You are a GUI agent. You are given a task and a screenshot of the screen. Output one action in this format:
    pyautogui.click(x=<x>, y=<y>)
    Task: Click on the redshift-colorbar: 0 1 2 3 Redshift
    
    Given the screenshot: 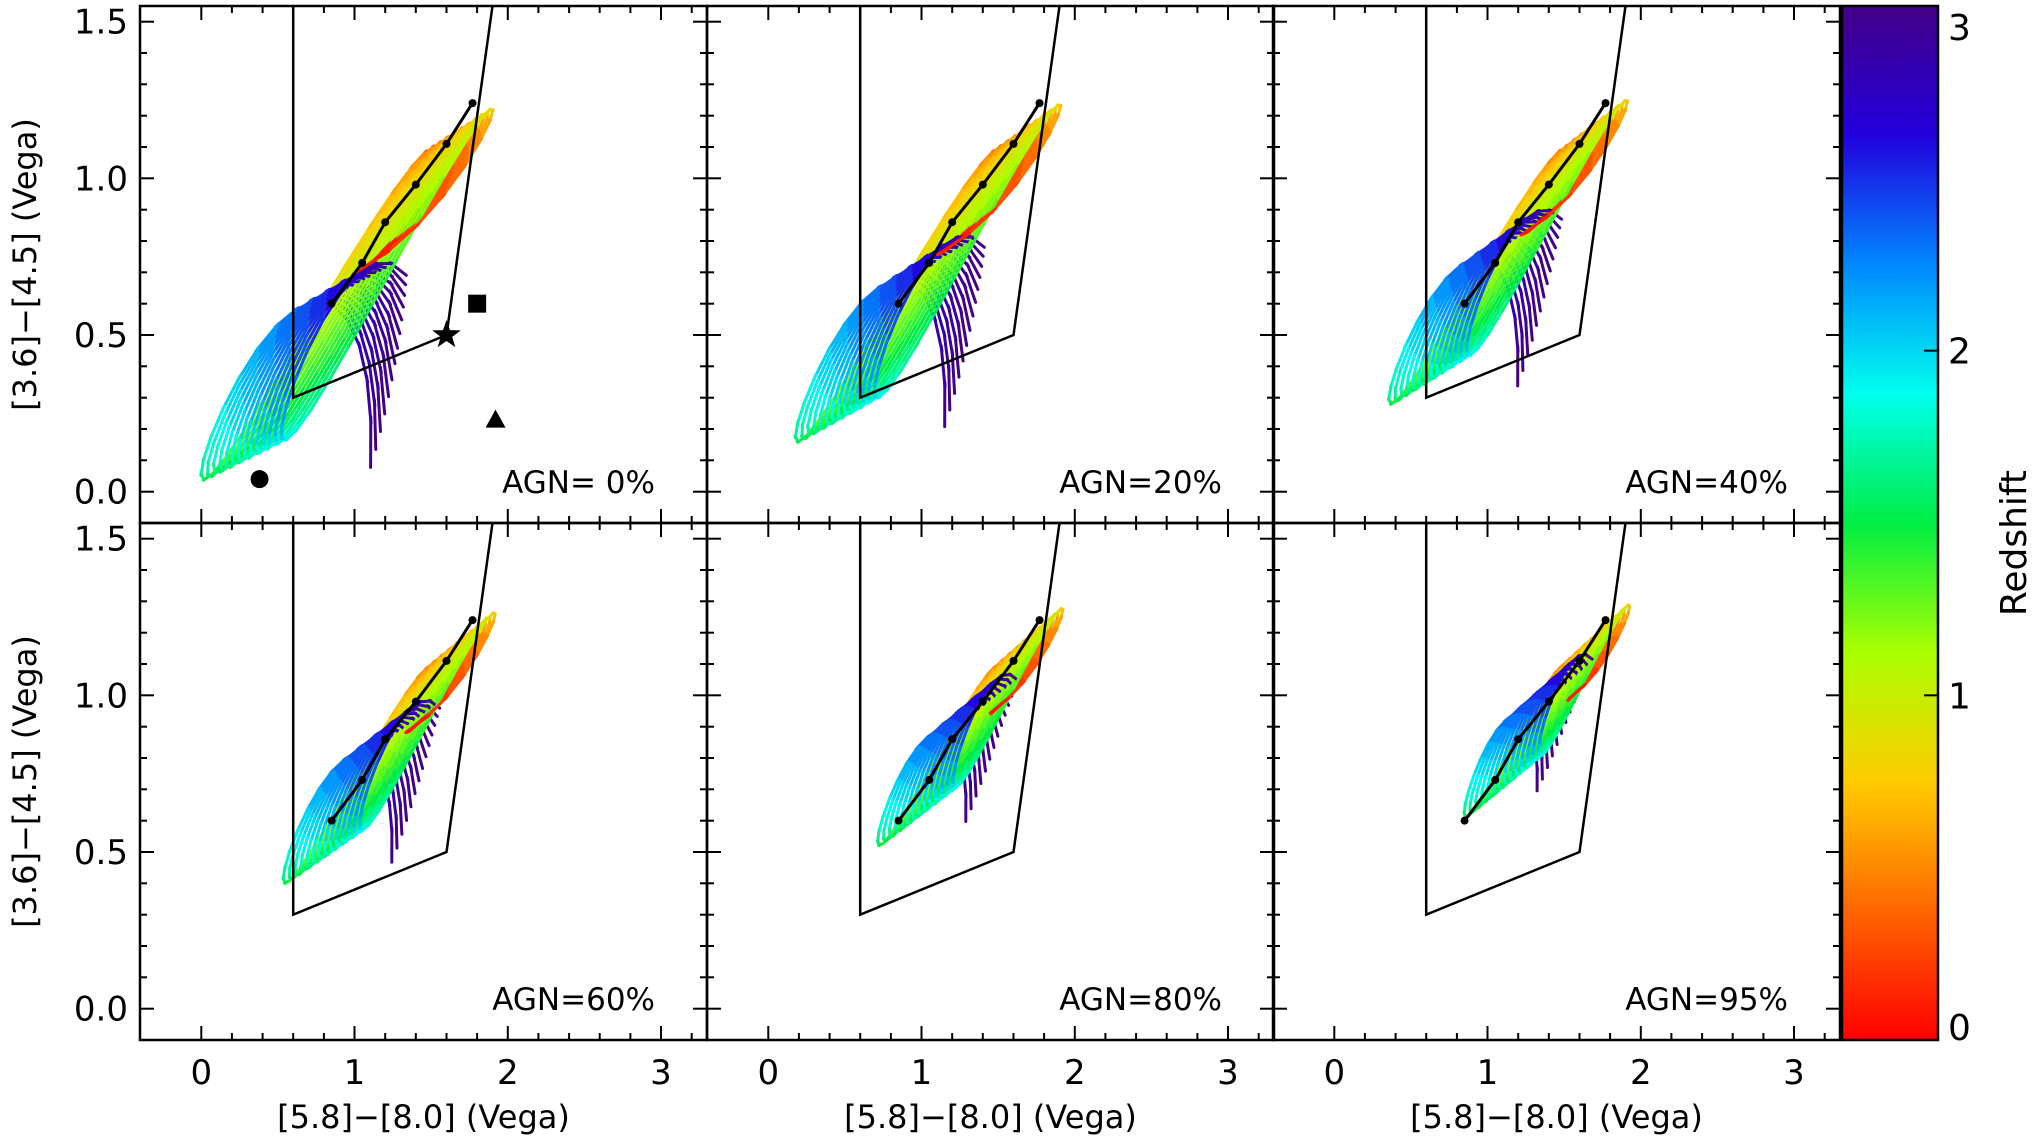 What is the action you would take?
    pyautogui.click(x=1937, y=526)
    